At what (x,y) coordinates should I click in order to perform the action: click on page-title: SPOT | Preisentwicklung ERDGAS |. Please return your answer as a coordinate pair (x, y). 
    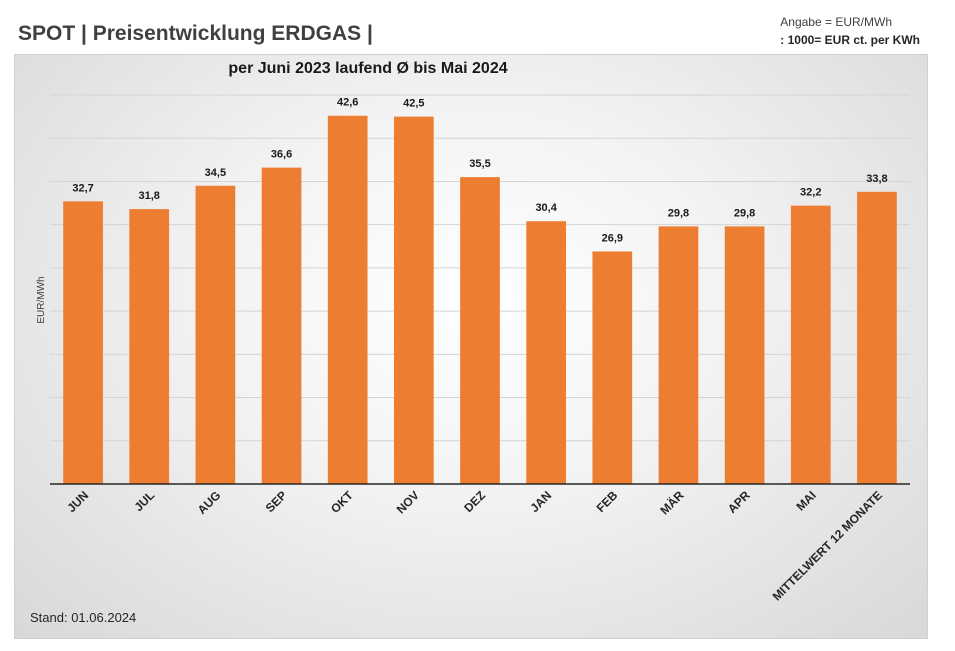
    Looking at the image, I should click on (195, 33).